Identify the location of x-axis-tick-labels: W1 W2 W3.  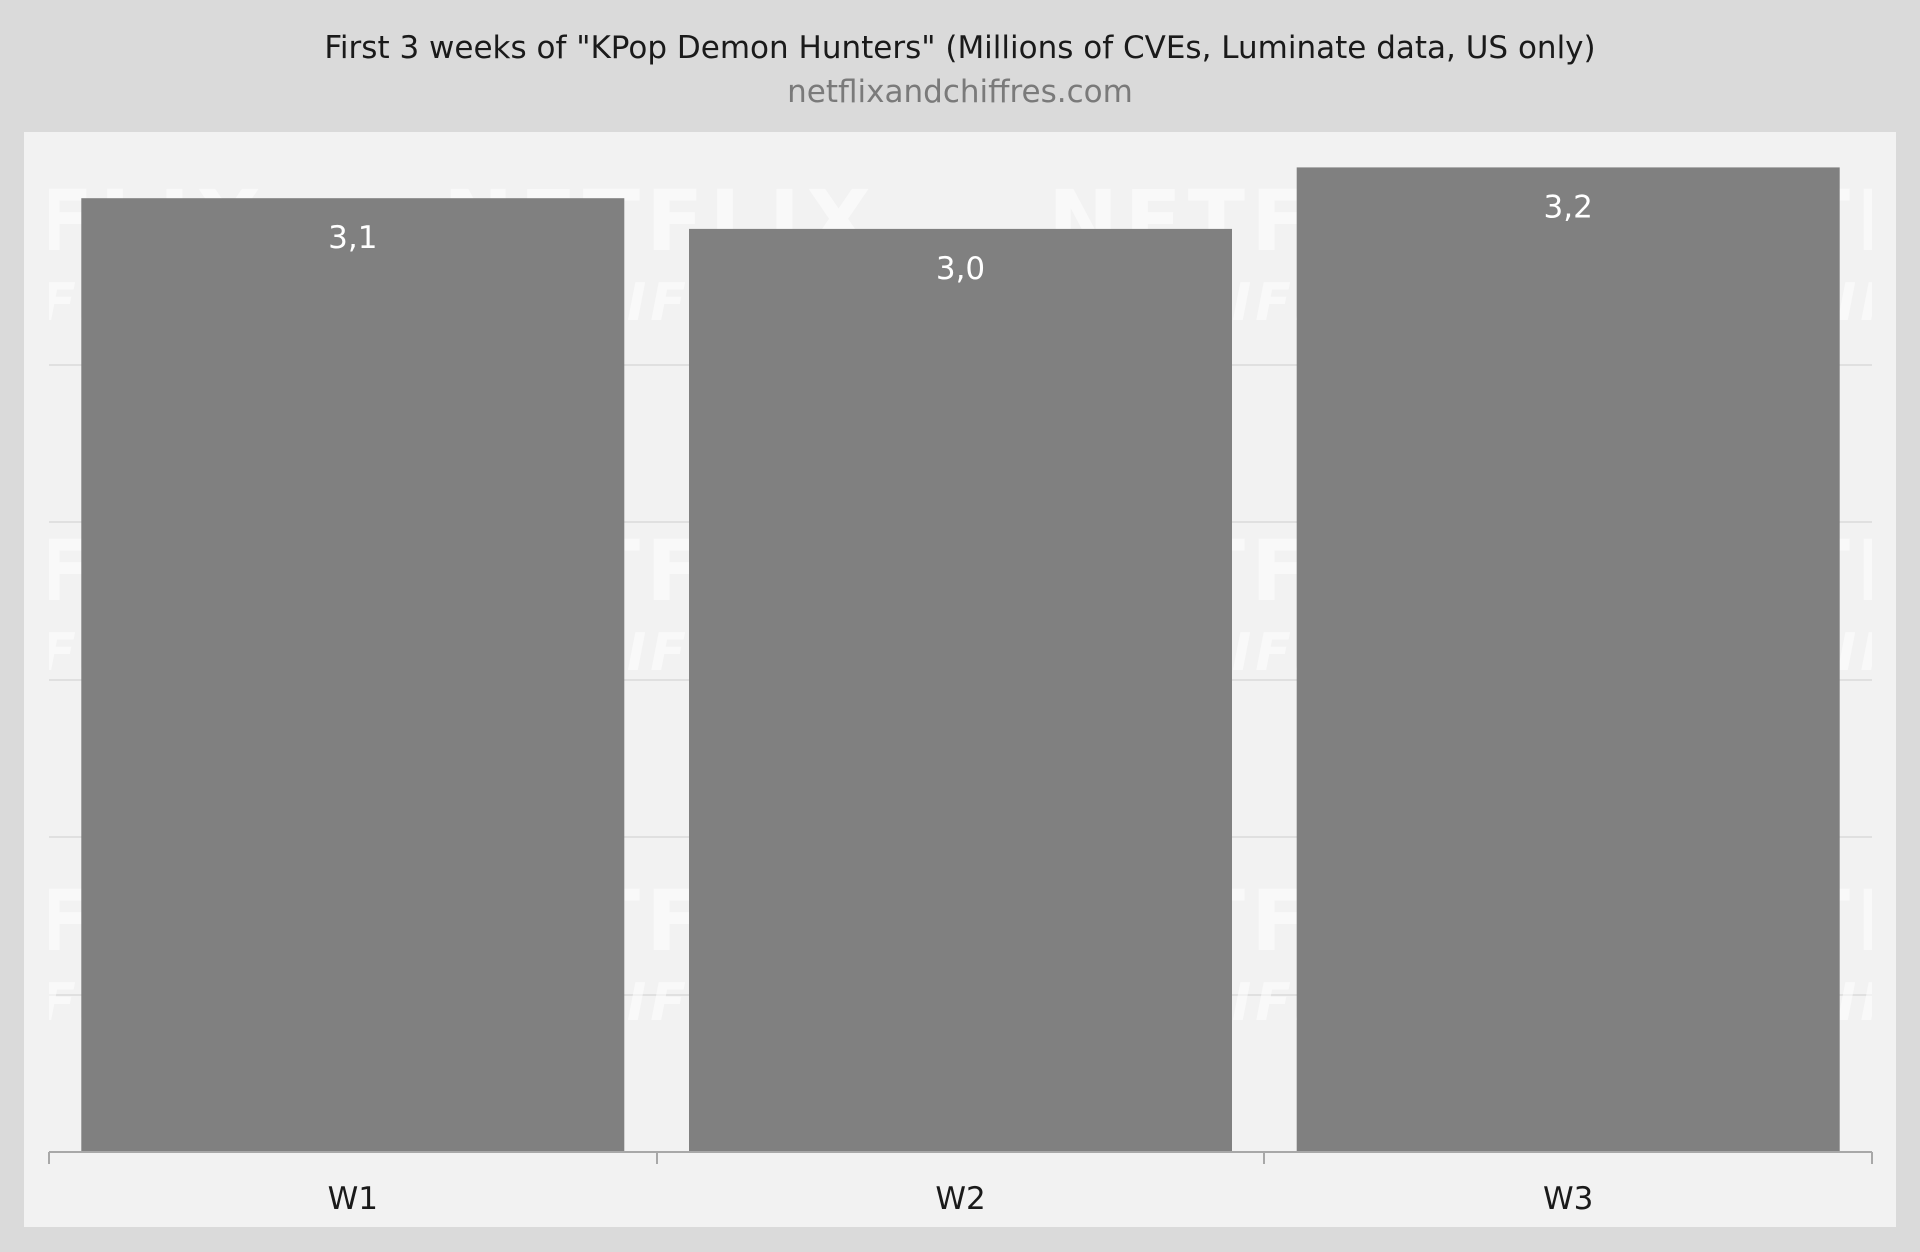
(961, 1199).